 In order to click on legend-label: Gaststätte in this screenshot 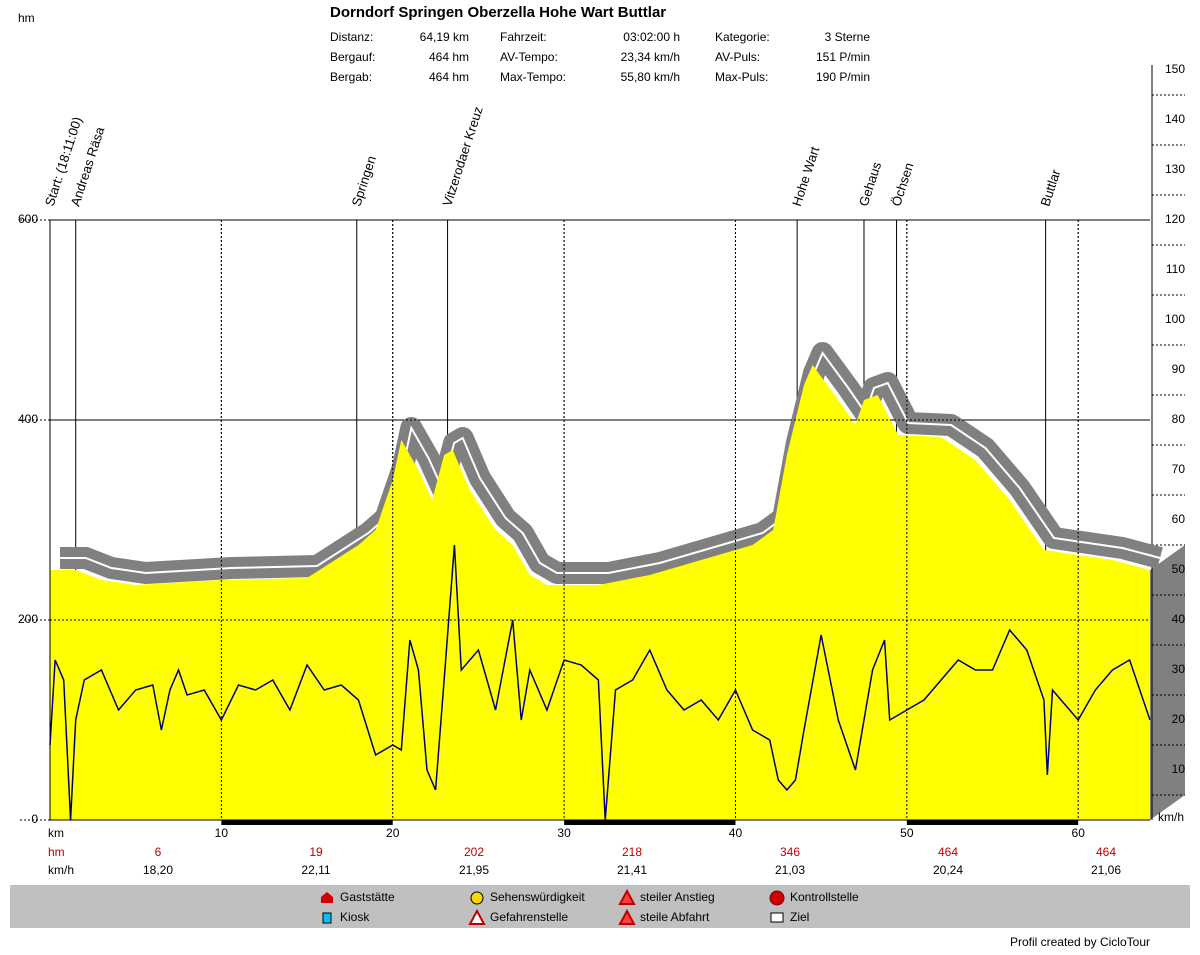, I will do `click(367, 897)`.